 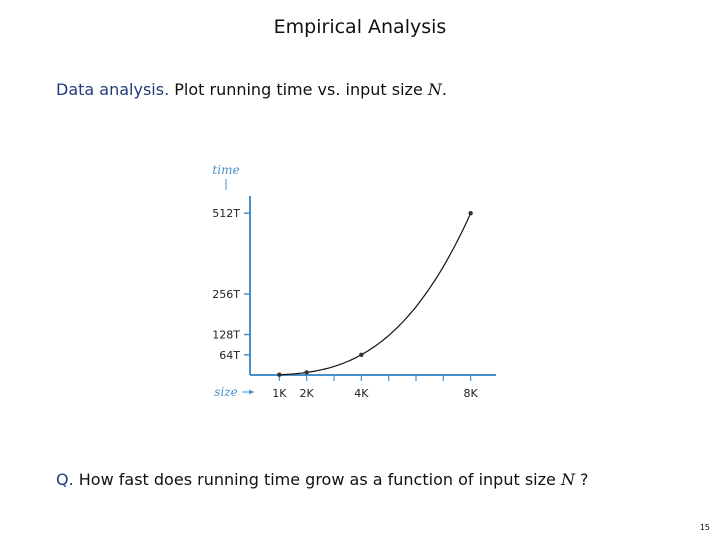 I want to click on y-tick-label: 128T, so click(x=226, y=335).